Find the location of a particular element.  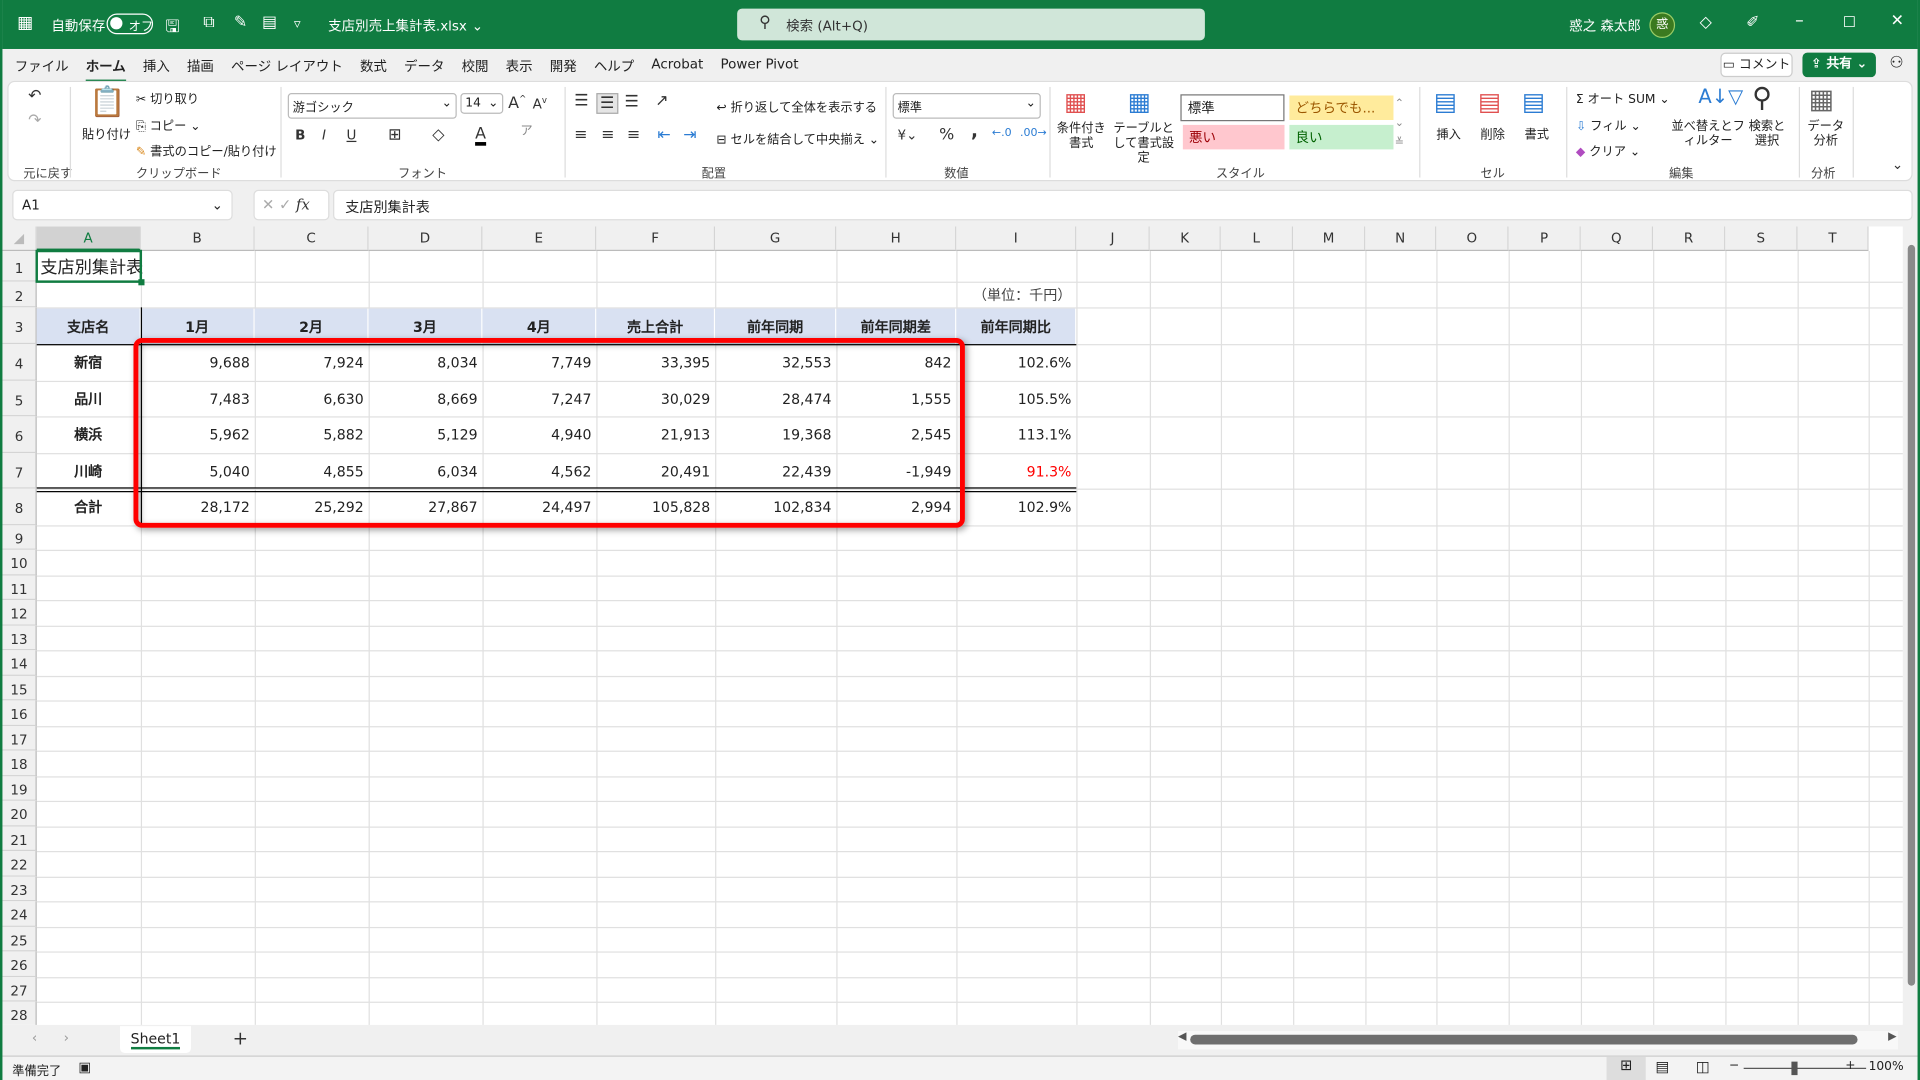

bold-button: B is located at coordinates (300, 135).